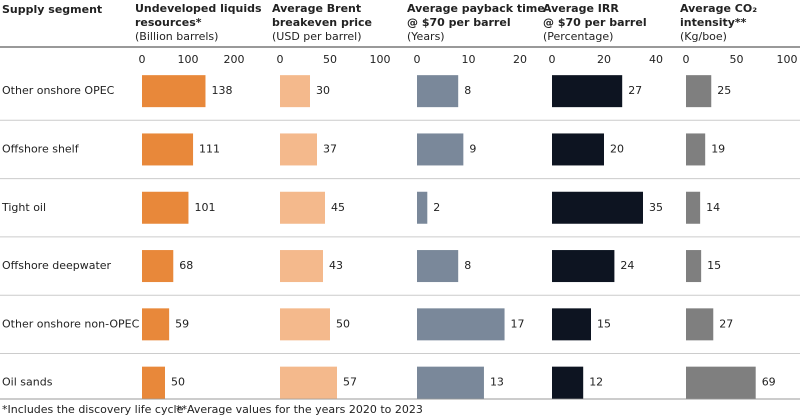  What do you see at coordinates (656, 59) in the screenshot?
I see `x-tick-label: 40` at bounding box center [656, 59].